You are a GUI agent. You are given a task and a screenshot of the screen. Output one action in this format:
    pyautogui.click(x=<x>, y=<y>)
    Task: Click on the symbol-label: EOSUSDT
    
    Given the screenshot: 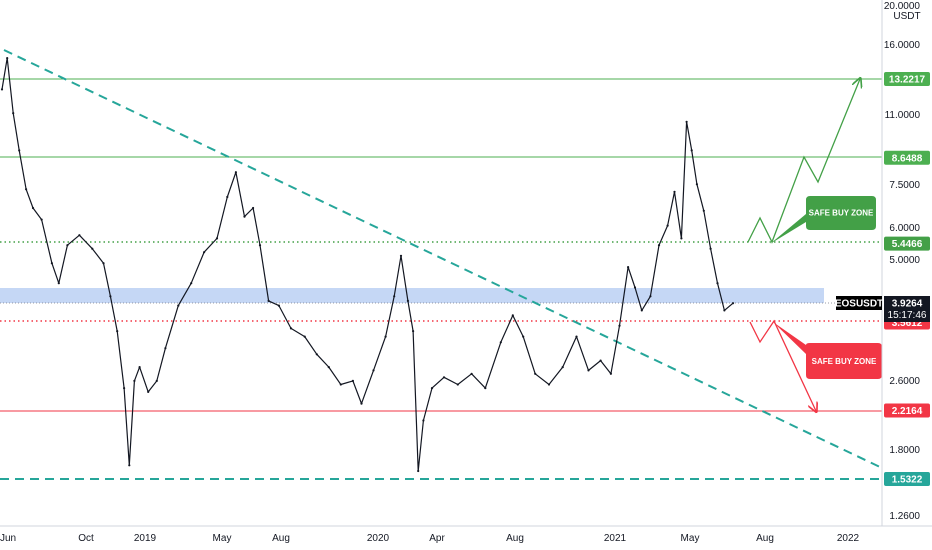 What is the action you would take?
    pyautogui.click(x=859, y=304)
    